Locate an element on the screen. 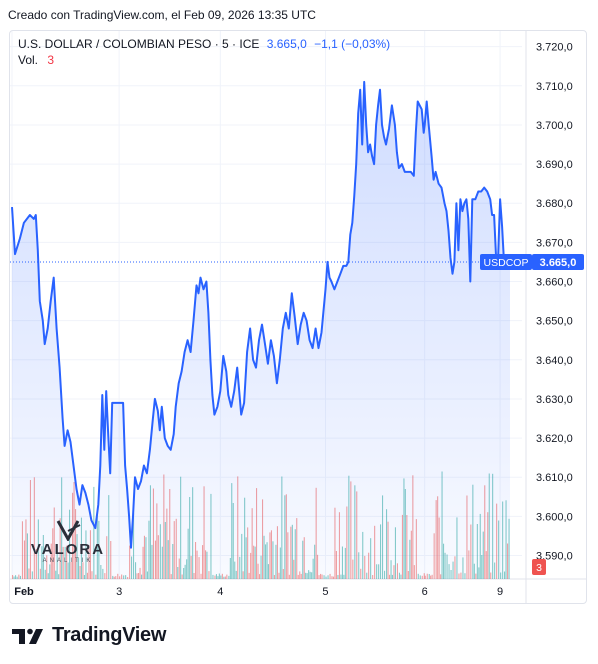 The height and width of the screenshot is (664, 598). legend-volume-row: Vol. 3 is located at coordinates (204, 60).